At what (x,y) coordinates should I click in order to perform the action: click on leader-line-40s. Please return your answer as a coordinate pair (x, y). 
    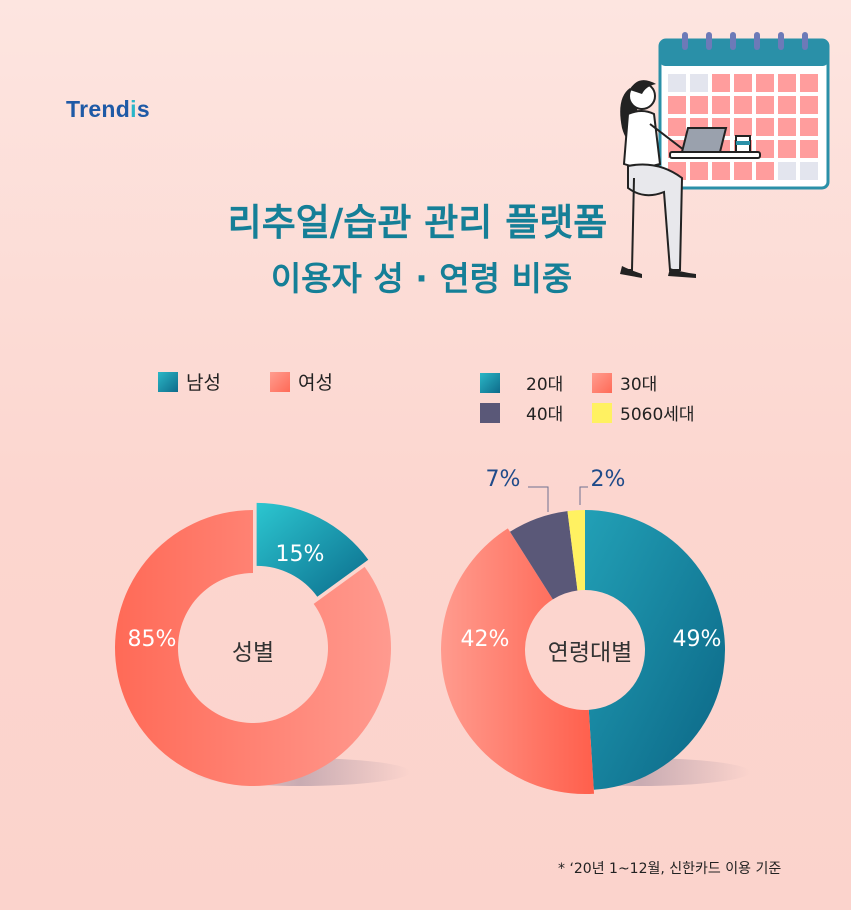
    Looking at the image, I should click on (538, 499).